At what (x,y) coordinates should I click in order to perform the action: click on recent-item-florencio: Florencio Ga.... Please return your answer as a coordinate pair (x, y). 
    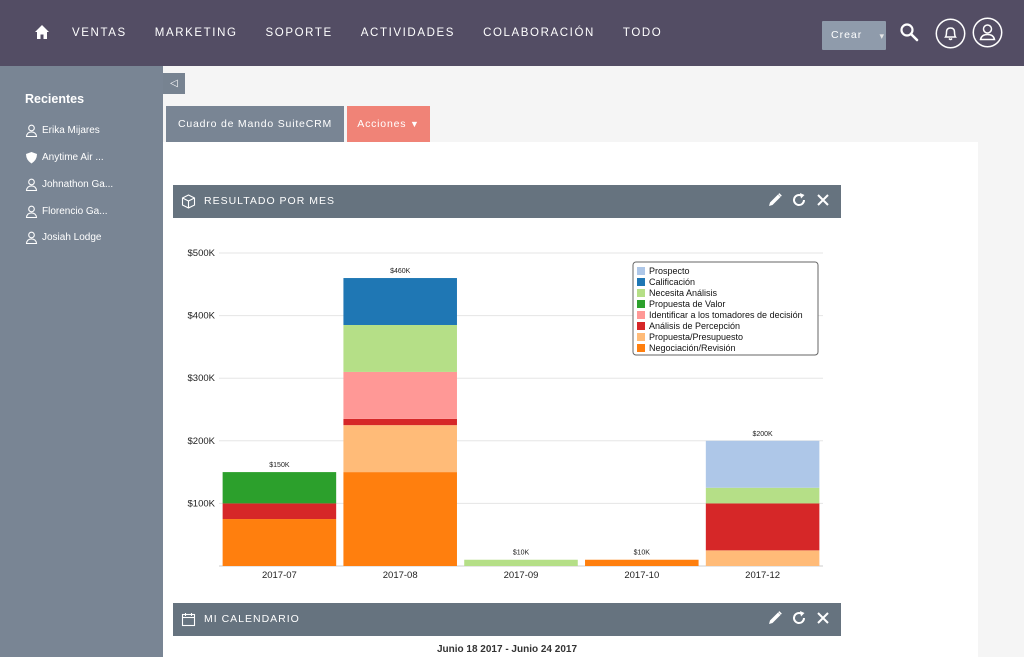
    Looking at the image, I should click on (66, 211).